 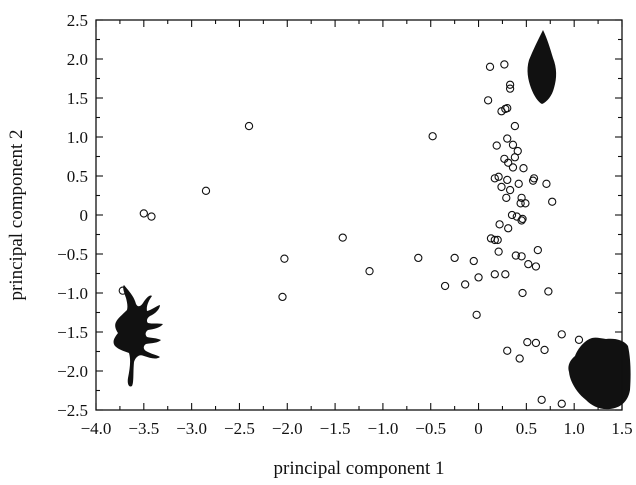 What do you see at coordinates (84, 215) in the screenshot?
I see `y-tick-label: 0` at bounding box center [84, 215].